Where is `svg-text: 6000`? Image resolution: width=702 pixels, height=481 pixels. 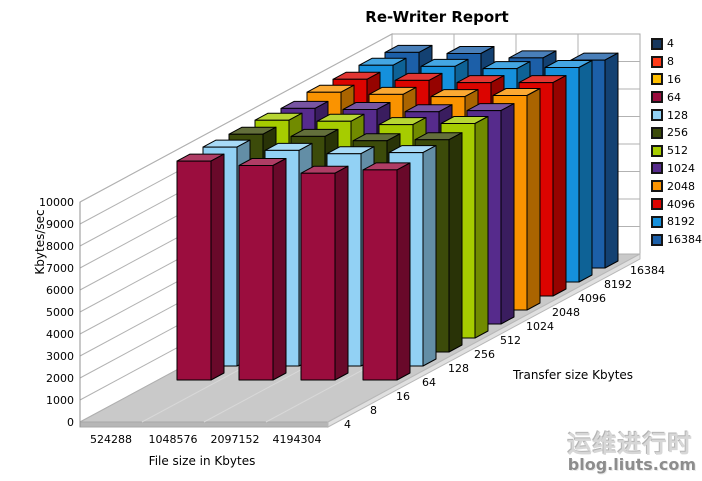
svg-text: 6000 is located at coordinates (60, 290).